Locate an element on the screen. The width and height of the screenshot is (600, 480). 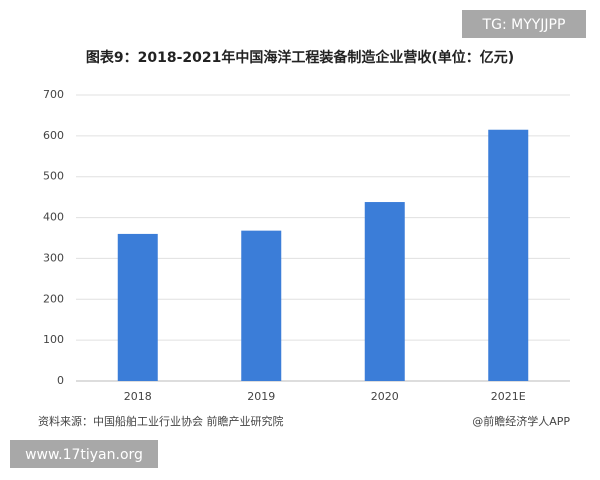
watermark: www.17tiyan.org is located at coordinates (84, 455).